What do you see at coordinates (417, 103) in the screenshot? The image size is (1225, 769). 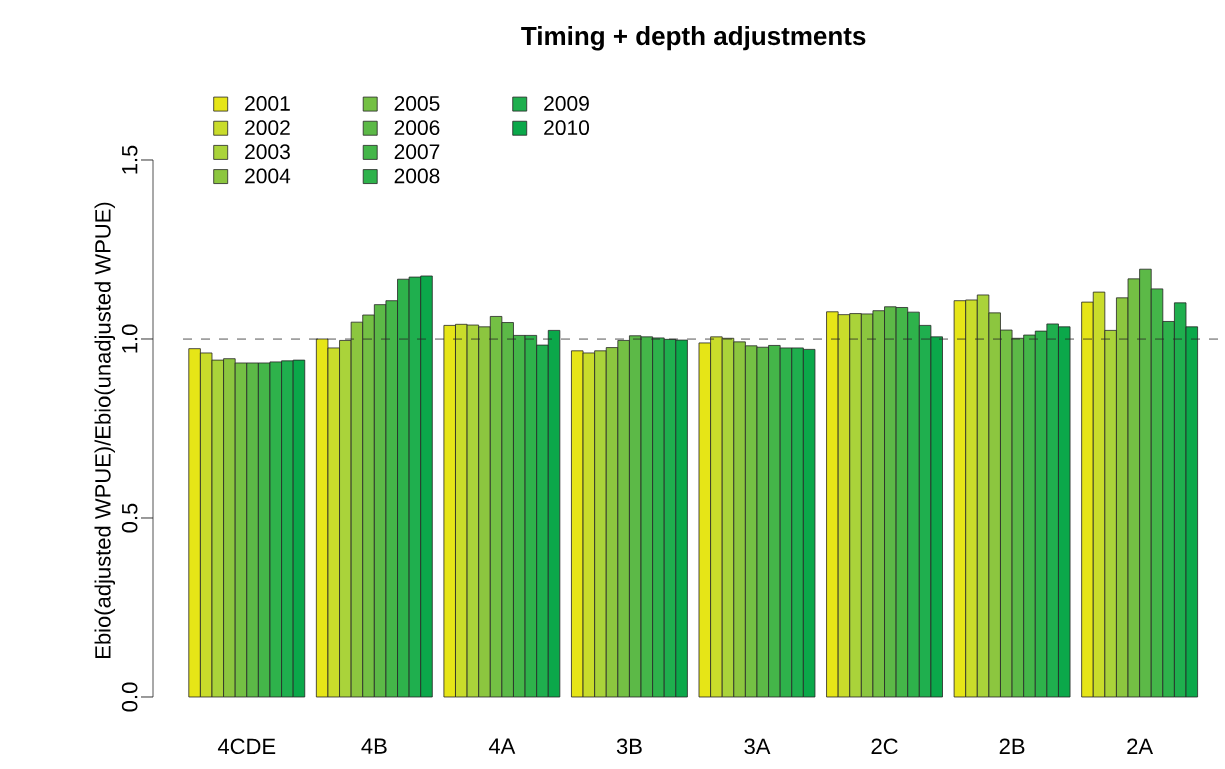 I see `legend-label: 2005` at bounding box center [417, 103].